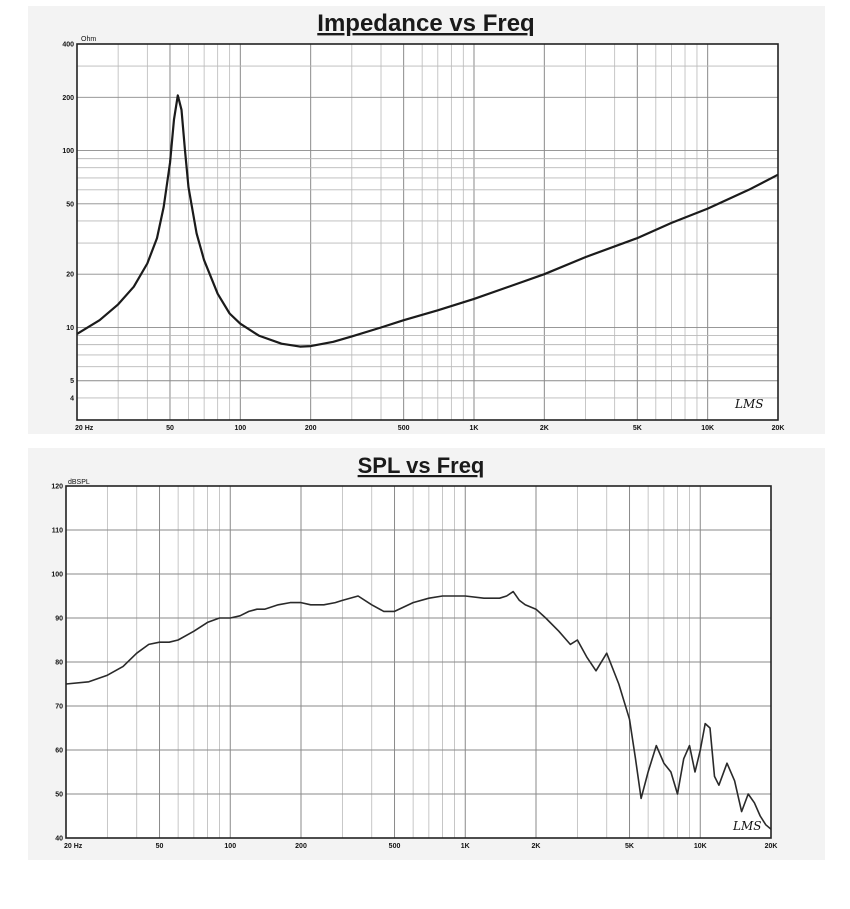 This screenshot has height=909, width=850. I want to click on spl-chart-title: SPL vs Freq, so click(421, 465).